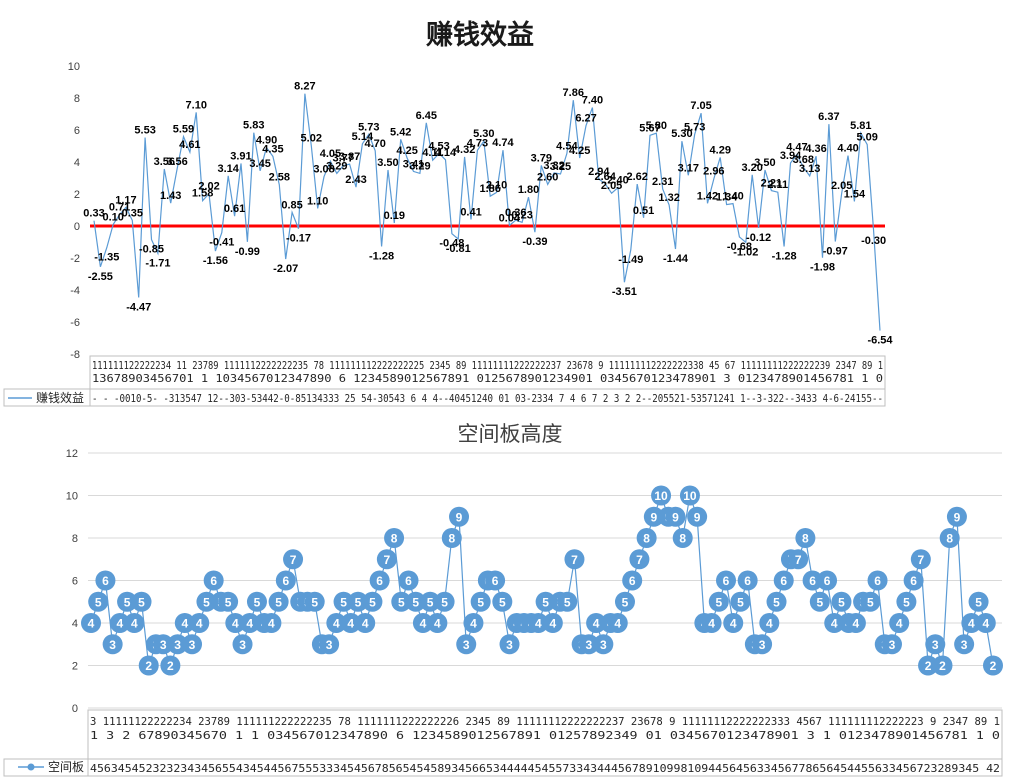 The height and width of the screenshot is (780, 1011). Describe the element at coordinates (880, 341) in the screenshot. I see `chart1-data-label: -6.54` at that location.